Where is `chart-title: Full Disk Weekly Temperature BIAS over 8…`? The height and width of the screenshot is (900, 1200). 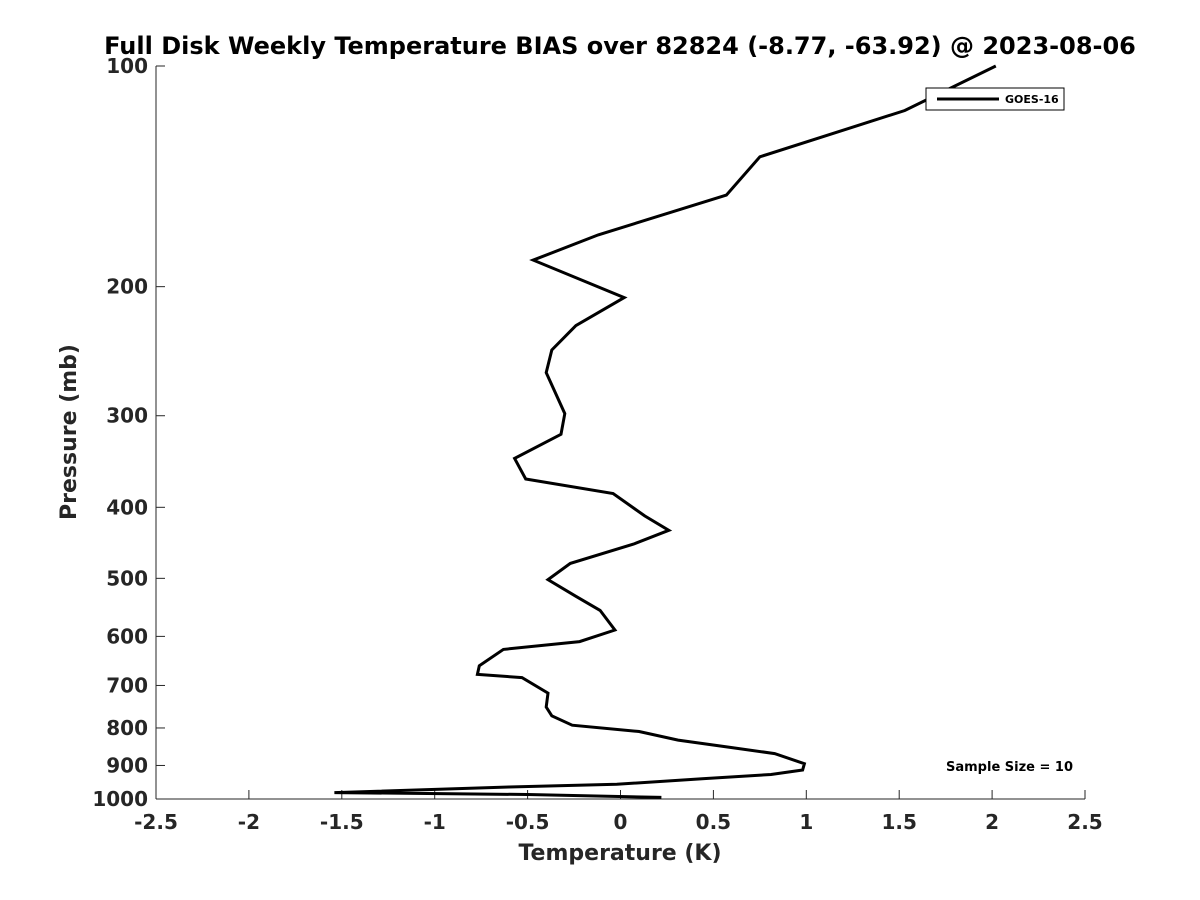
chart-title: Full Disk Weekly Temperature BIAS over 8… is located at coordinates (620, 46).